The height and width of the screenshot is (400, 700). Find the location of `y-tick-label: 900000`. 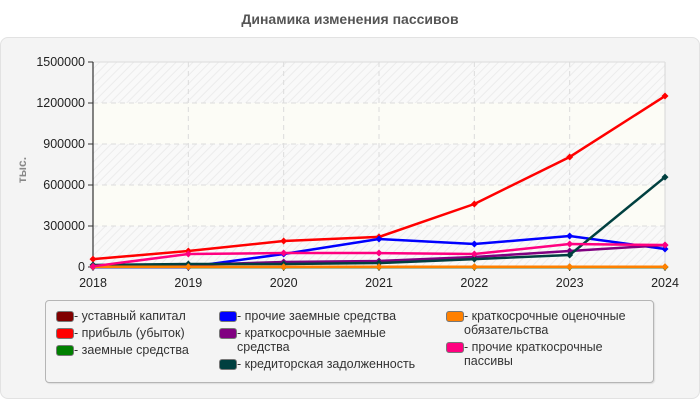

y-tick-label: 900000 is located at coordinates (64, 144).